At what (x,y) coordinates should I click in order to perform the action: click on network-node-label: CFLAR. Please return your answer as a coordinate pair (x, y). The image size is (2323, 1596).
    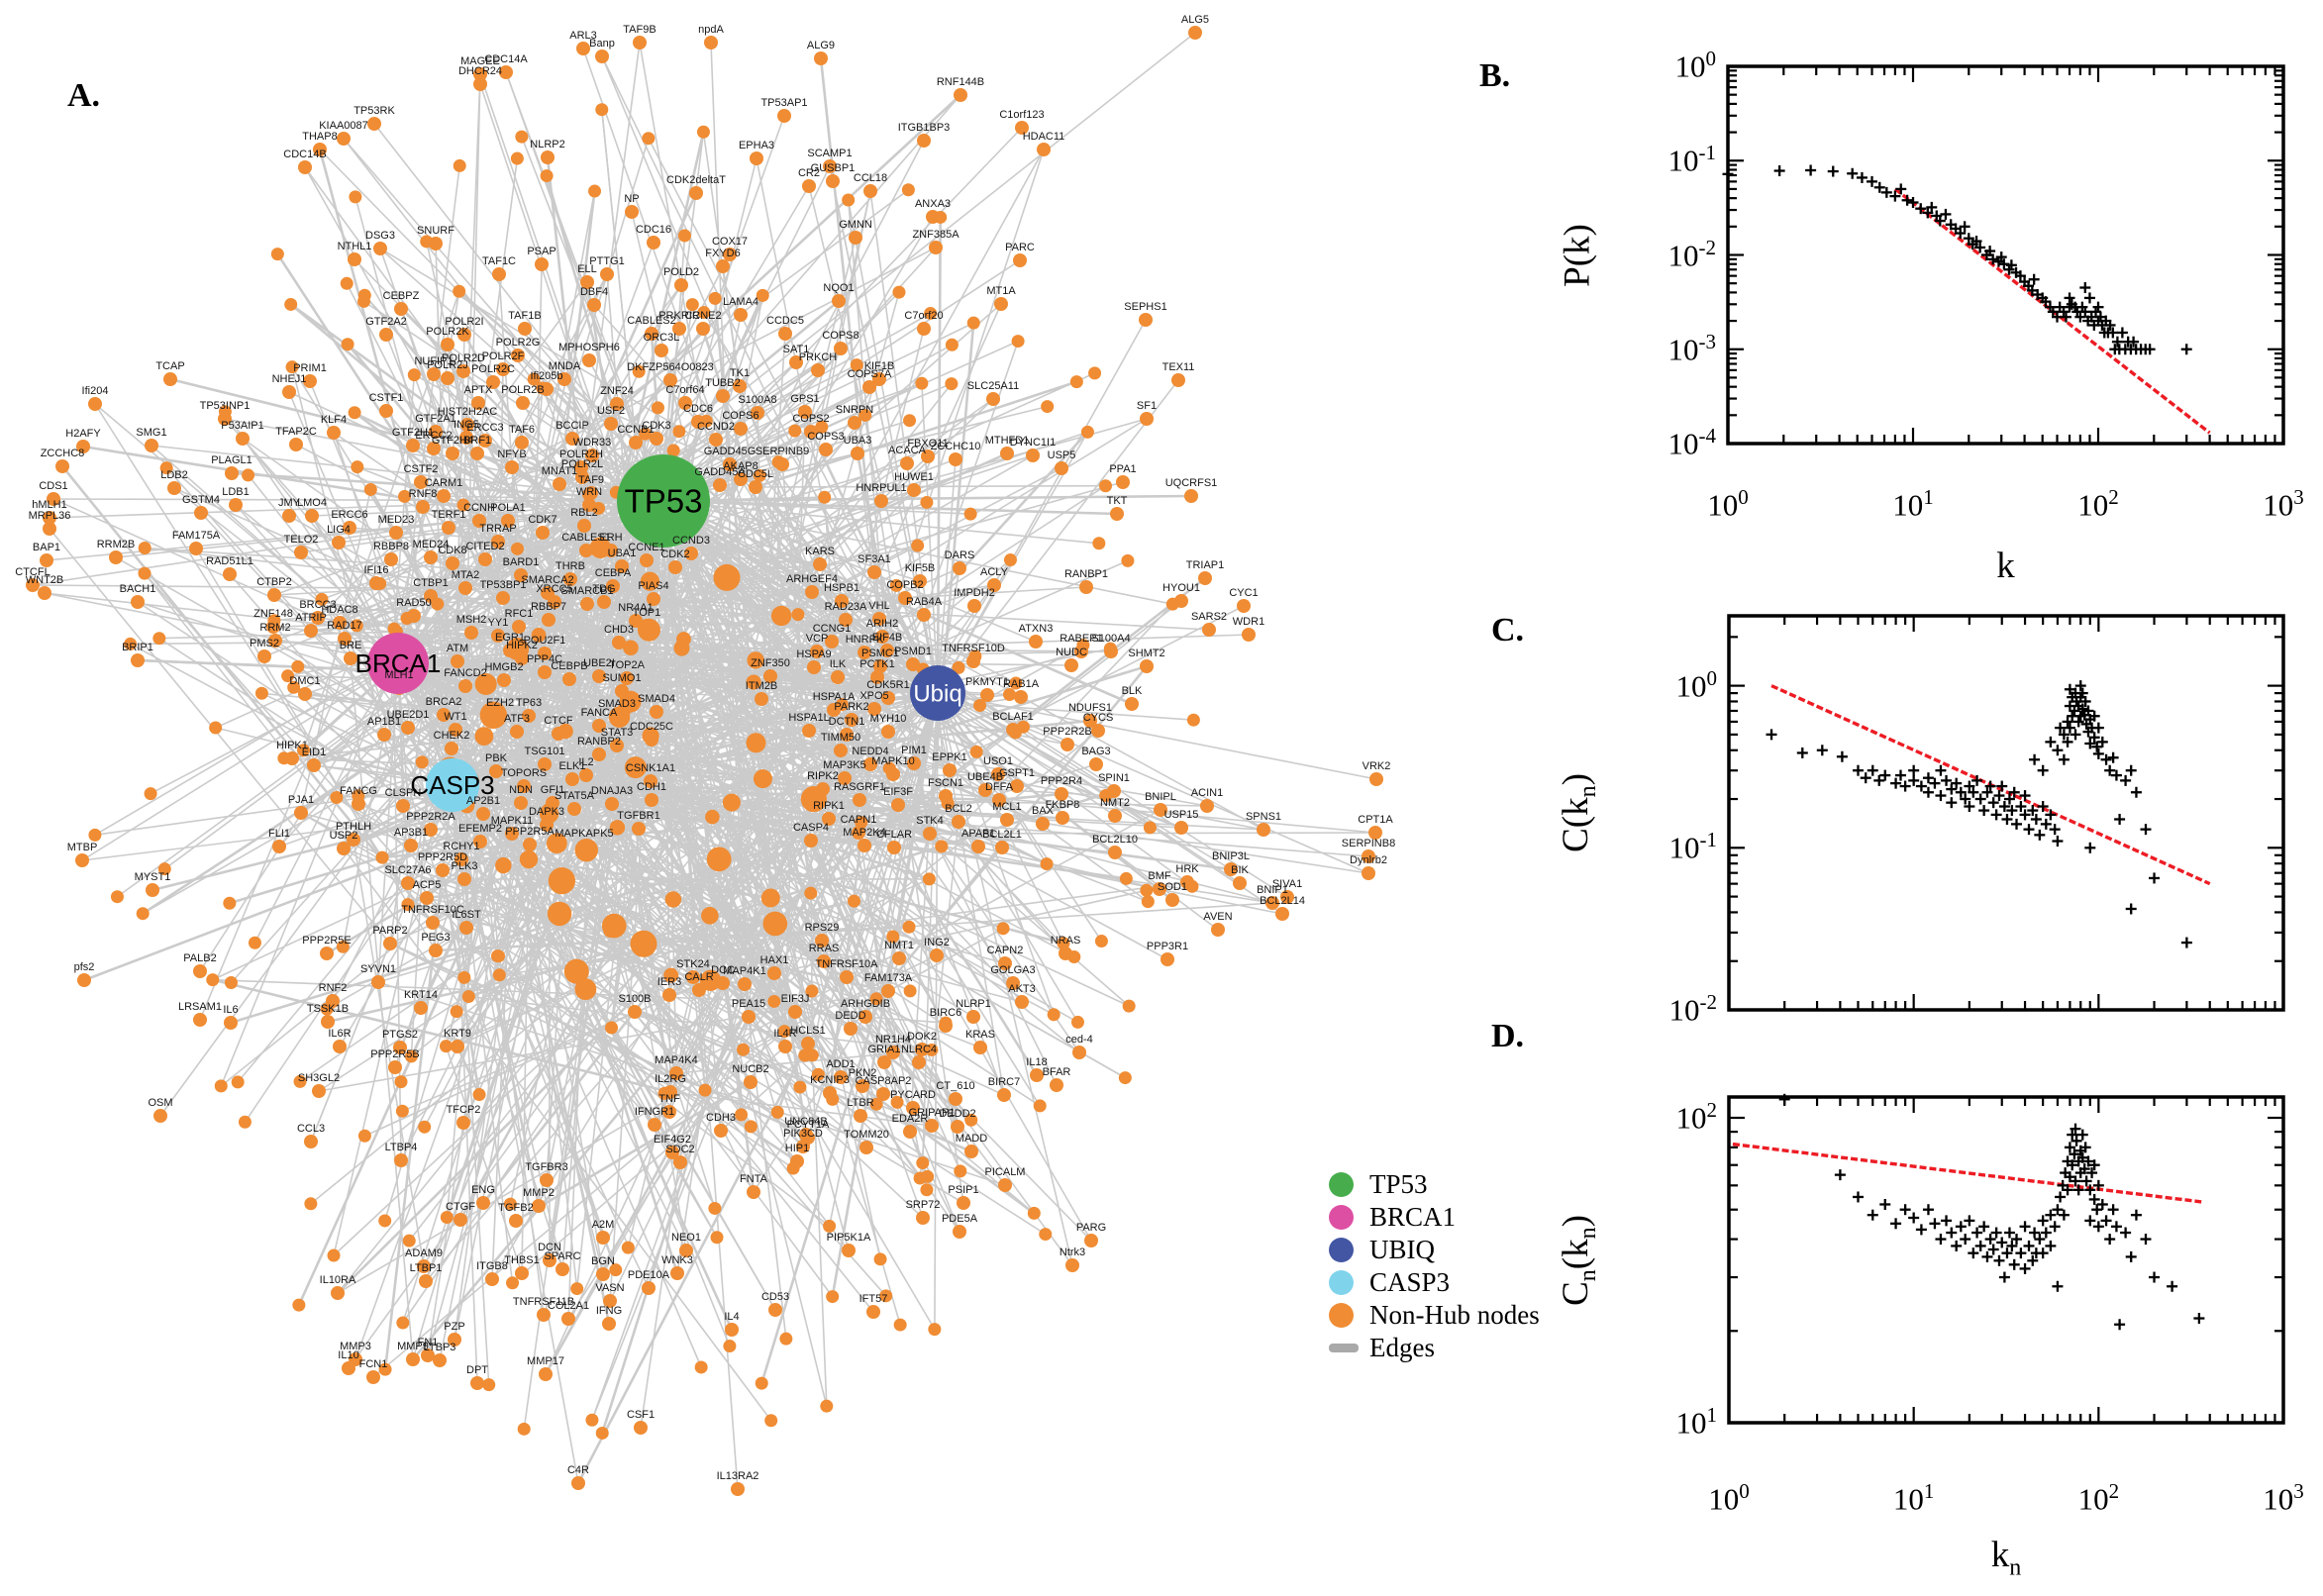
    Looking at the image, I should click on (894, 835).